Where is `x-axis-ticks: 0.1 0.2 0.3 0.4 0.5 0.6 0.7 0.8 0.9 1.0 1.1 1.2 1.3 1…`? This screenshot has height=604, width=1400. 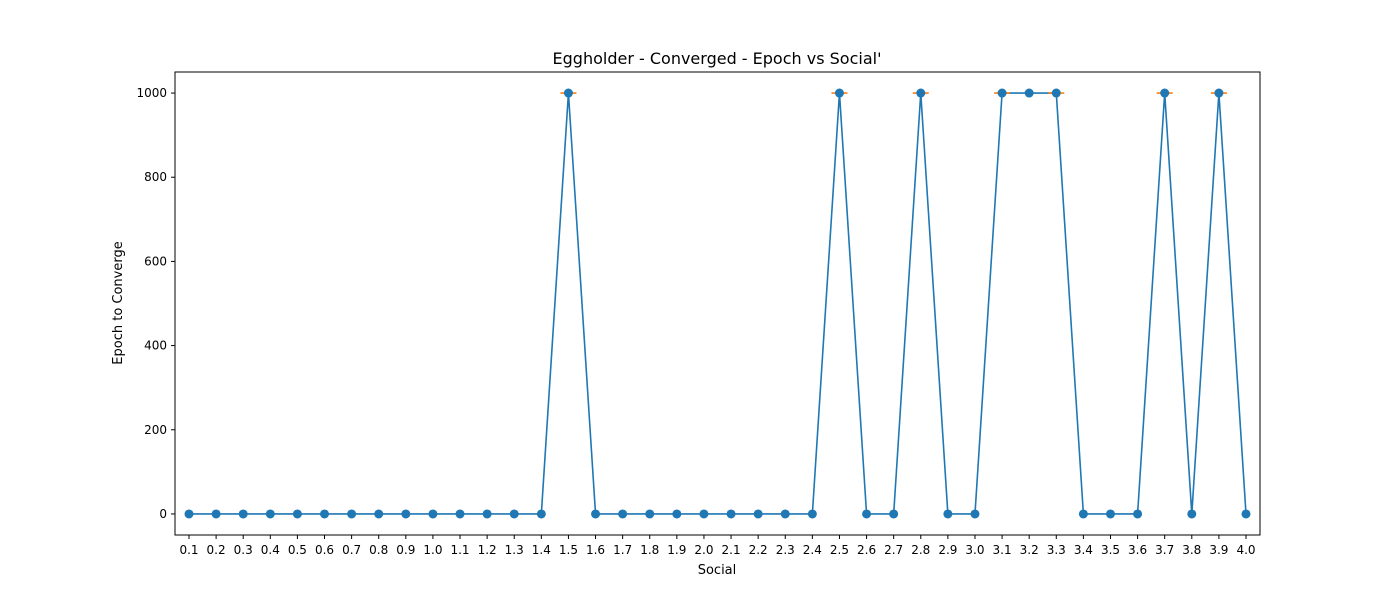 x-axis-ticks: 0.1 0.2 0.3 0.4 0.5 0.6 0.7 0.8 0.9 1.0 1.1 1.2 1.3 1… is located at coordinates (717, 546).